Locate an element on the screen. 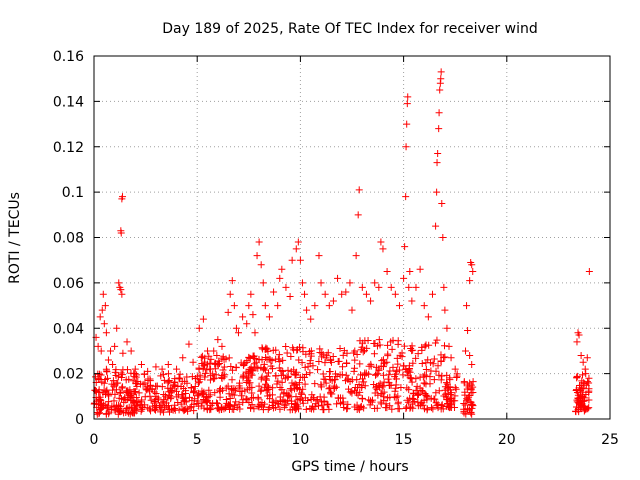  x-tick-labels: 0 5 10 15 20 25 is located at coordinates (354, 440).